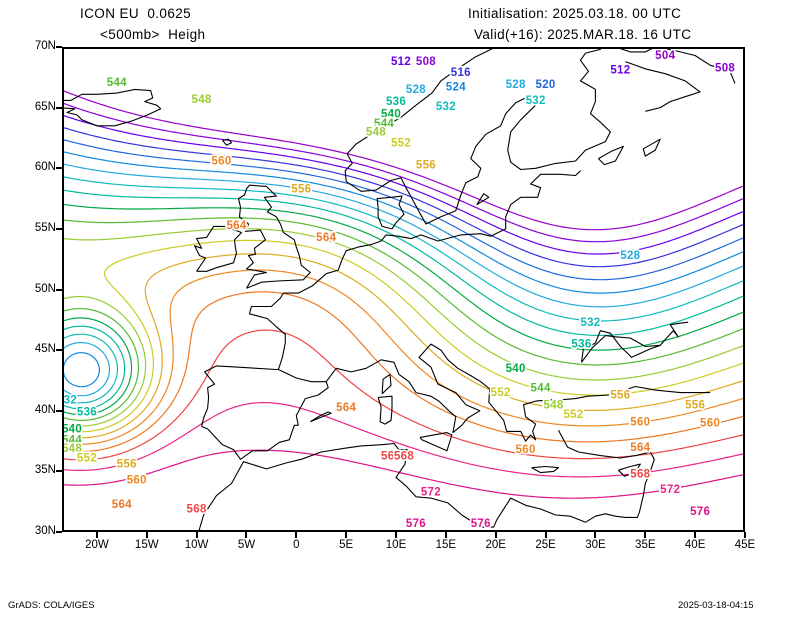 This screenshot has width=800, height=618. I want to click on contour-label-halo: 508, so click(426, 62).